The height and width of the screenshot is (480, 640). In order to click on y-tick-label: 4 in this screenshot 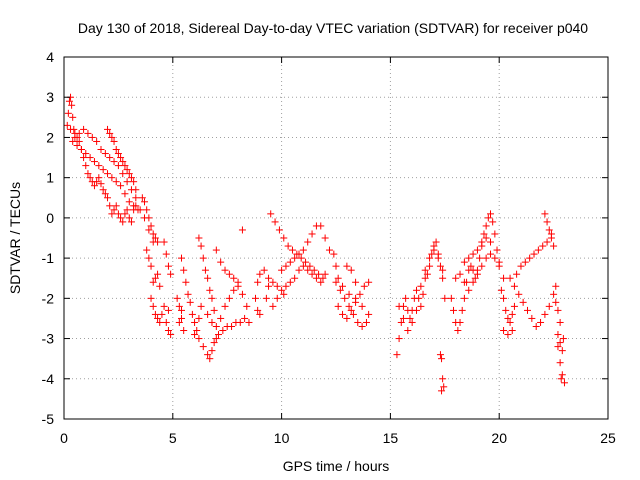, I will do `click(50, 57)`.